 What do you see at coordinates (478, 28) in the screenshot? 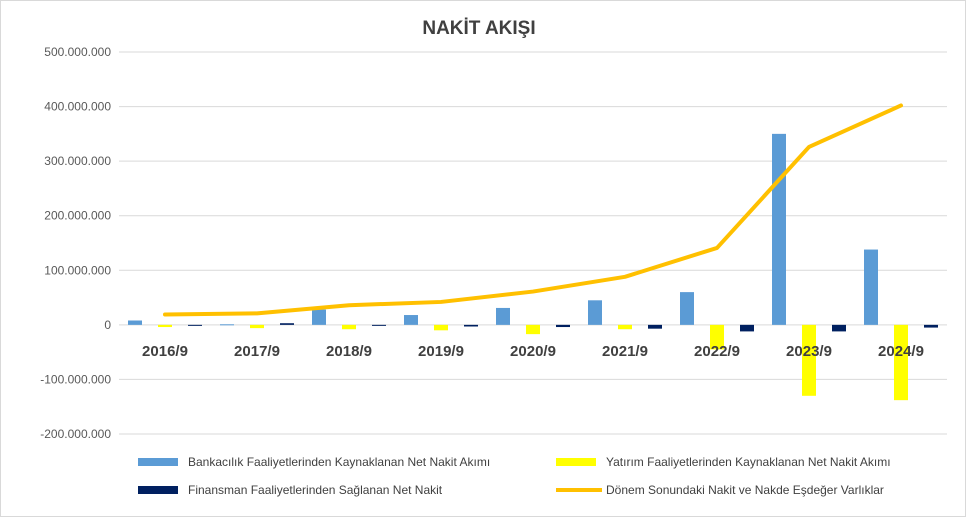
I see `chart-title: NAKİT AKIŞI` at bounding box center [478, 28].